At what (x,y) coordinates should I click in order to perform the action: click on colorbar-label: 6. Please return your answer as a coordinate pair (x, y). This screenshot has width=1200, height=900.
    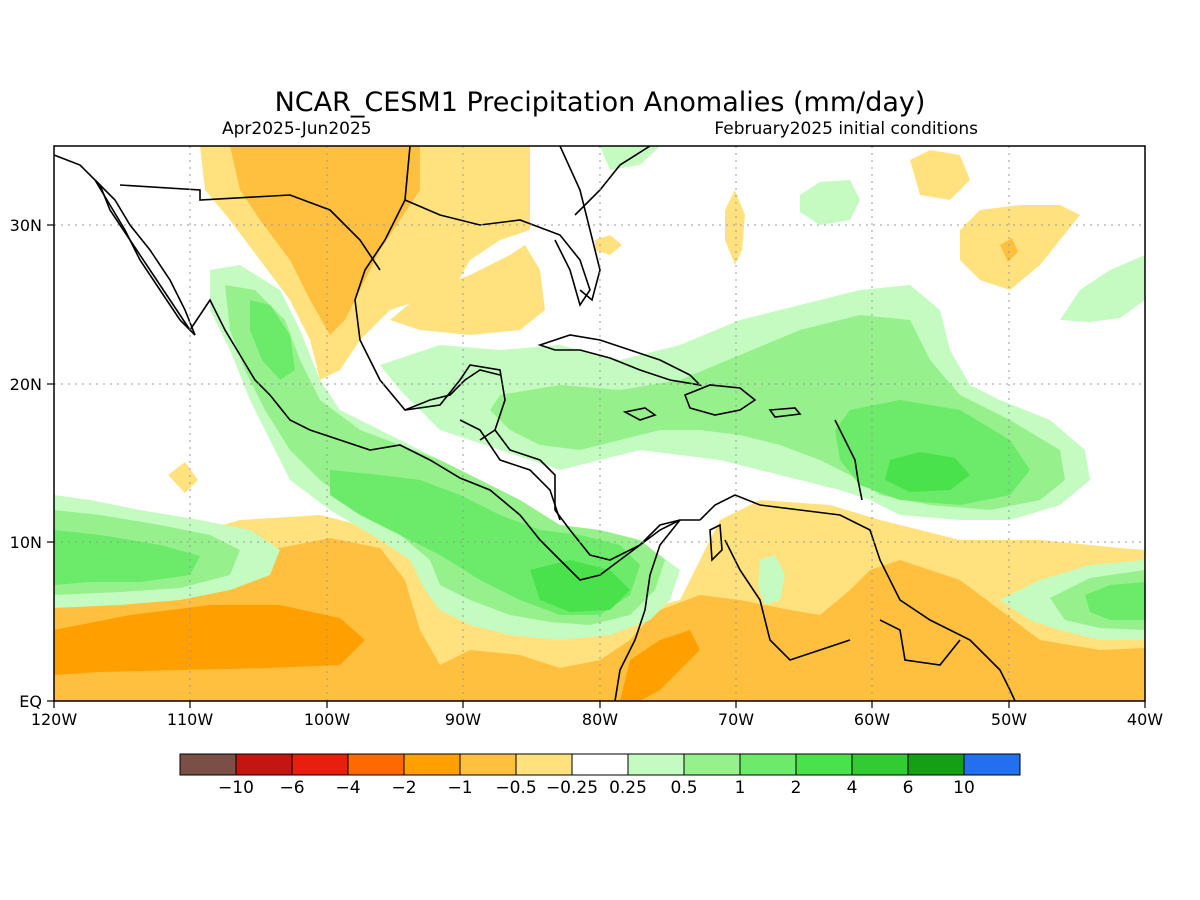
    Looking at the image, I should click on (908, 788).